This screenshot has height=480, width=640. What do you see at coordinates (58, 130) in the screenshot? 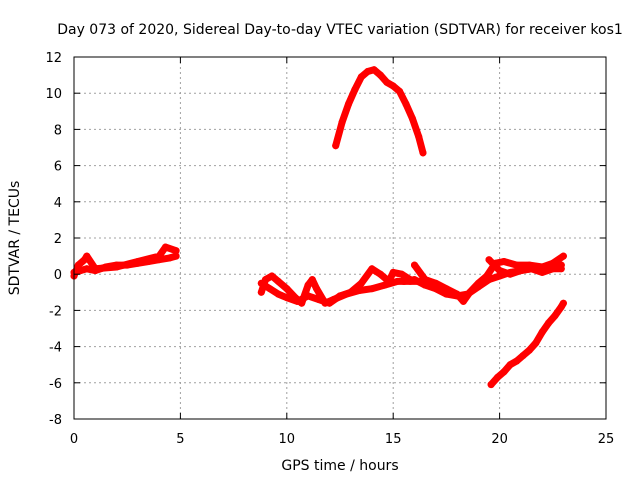
I see `y-tick-label: 8` at bounding box center [58, 130].